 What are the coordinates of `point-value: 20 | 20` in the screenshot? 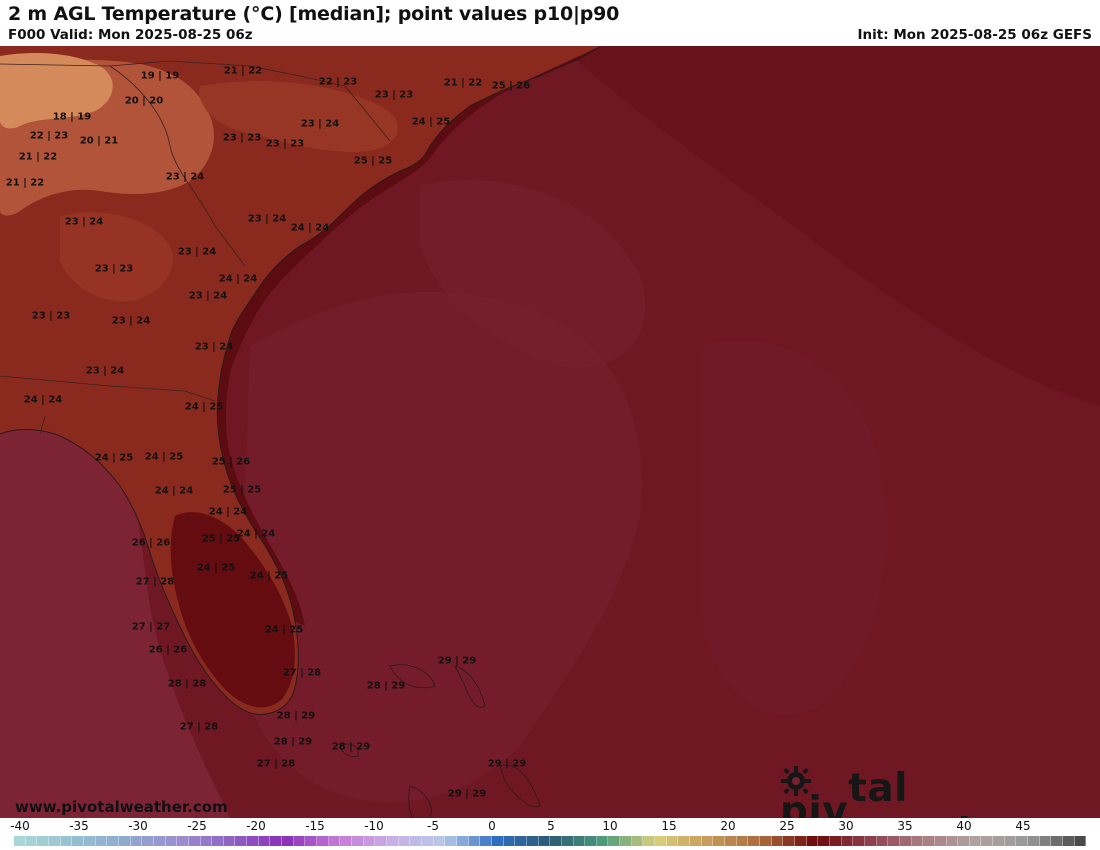 It's located at (144, 101).